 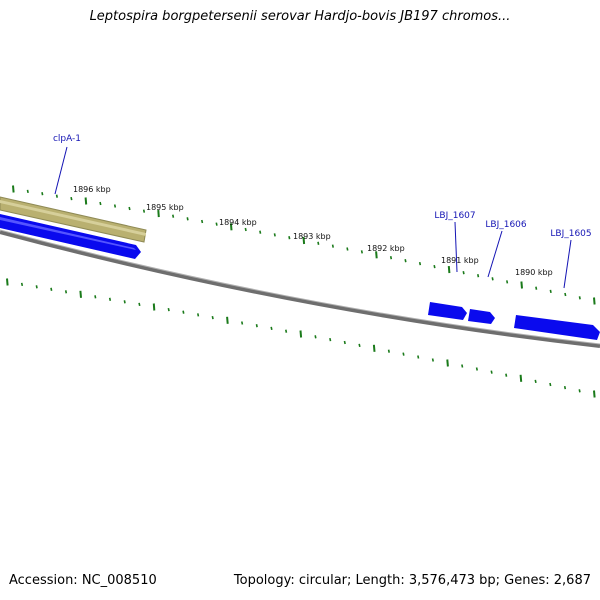 What do you see at coordinates (567, 264) in the screenshot?
I see `gene-LBJ_1605-leader` at bounding box center [567, 264].